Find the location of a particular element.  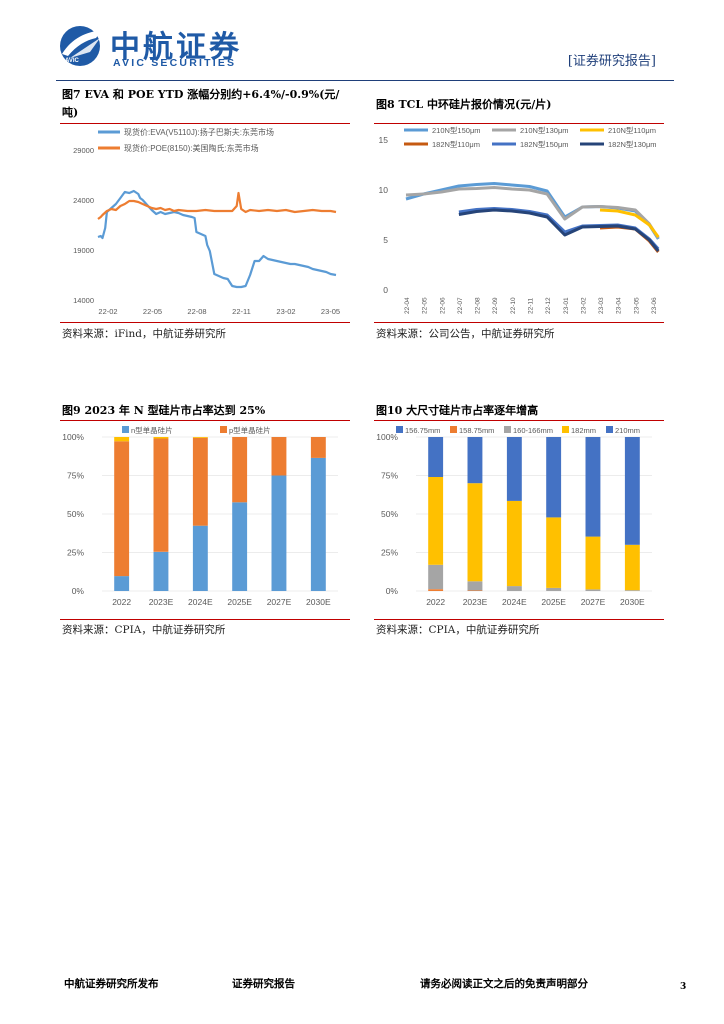

avic-logo-icon: AVIC is located at coordinates (81, 46).